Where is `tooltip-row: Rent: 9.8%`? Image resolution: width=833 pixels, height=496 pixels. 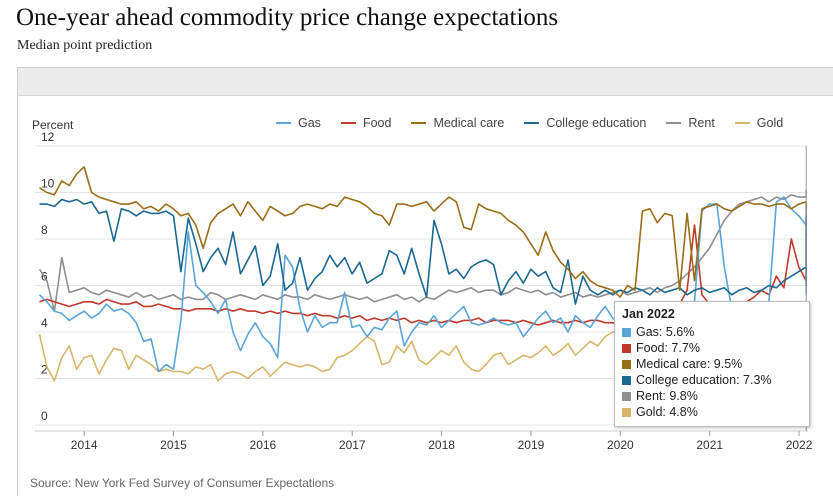 tooltip-row: Rent: 9.8% is located at coordinates (712, 396).